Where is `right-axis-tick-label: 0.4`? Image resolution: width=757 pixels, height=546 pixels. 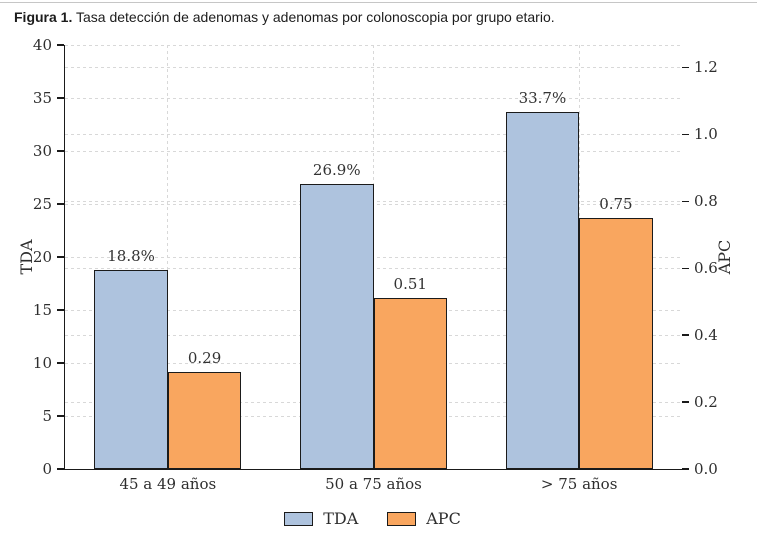 right-axis-tick-label: 0.4 is located at coordinates (706, 335).